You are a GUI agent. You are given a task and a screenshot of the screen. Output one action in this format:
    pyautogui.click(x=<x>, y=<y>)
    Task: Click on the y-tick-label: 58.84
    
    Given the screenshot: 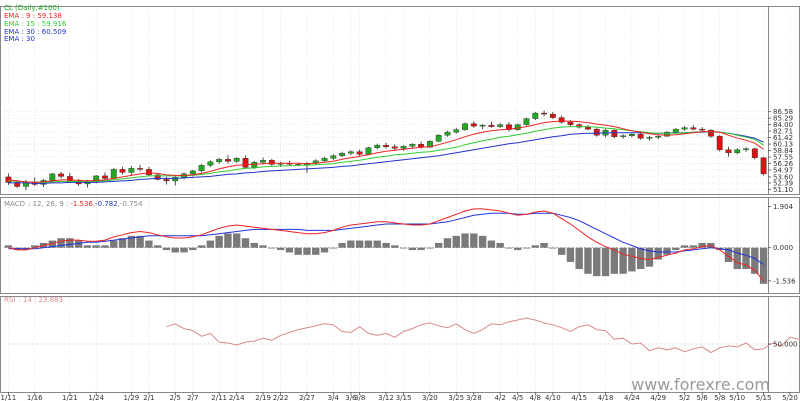 What is the action you would take?
    pyautogui.click(x=783, y=151)
    